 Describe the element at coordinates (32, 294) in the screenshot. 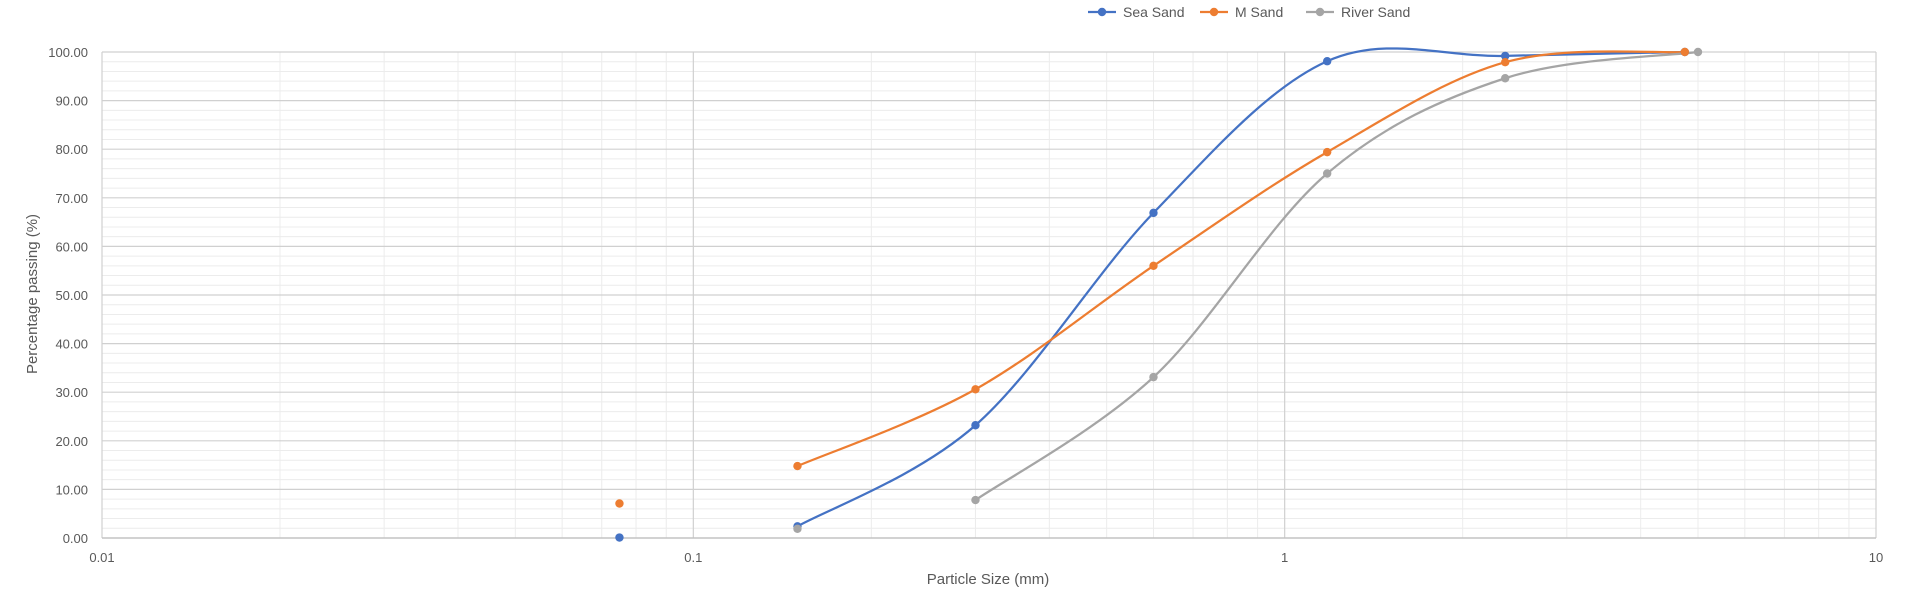

I see `y-axis-title: Percentage passing (%)` at that location.